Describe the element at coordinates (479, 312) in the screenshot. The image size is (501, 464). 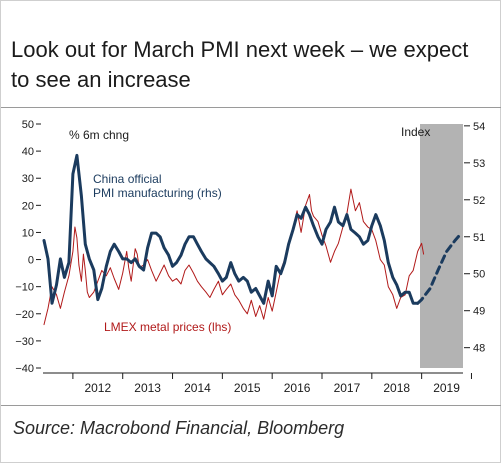
I see `right-tick-label: 49` at that location.